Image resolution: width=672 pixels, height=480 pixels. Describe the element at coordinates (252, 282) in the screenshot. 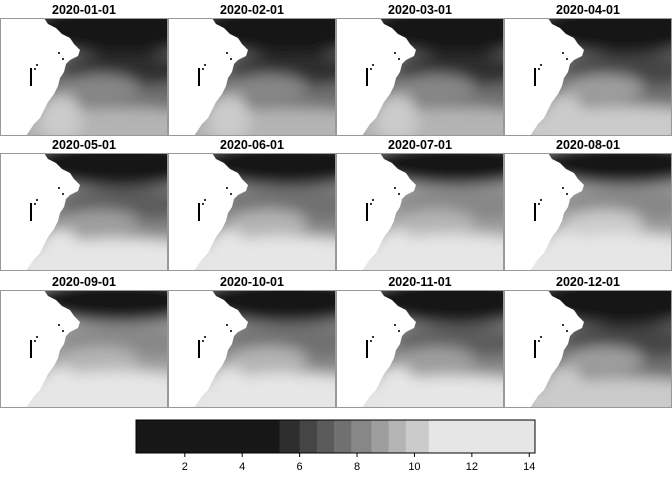

I see `panel-title: 2020-10-01` at that location.